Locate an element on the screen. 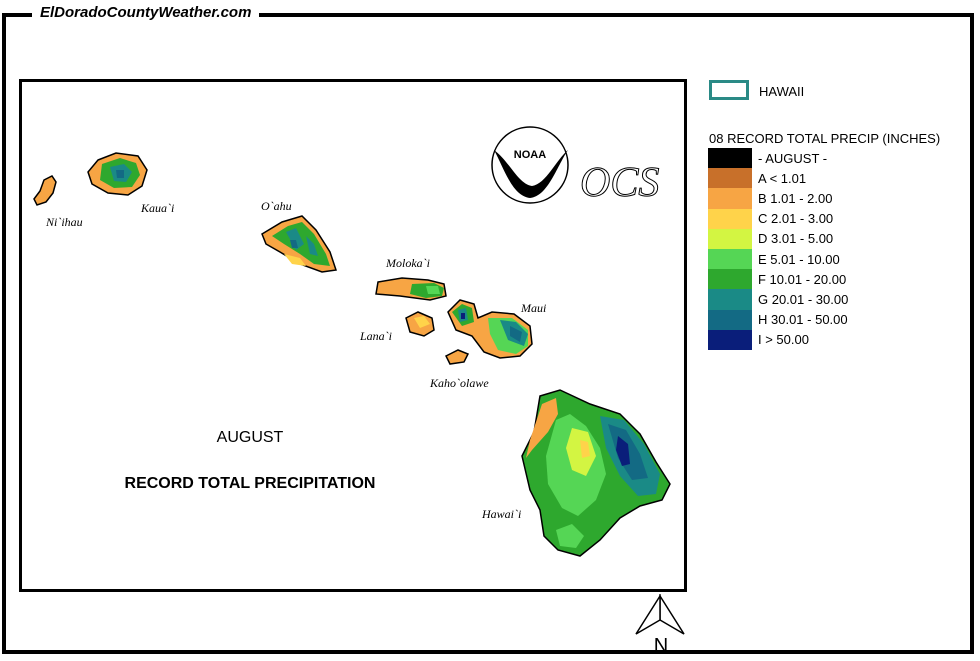 Image resolution: width=980 pixels, height=661 pixels. svg-text: OCS is located at coordinates (619, 183).